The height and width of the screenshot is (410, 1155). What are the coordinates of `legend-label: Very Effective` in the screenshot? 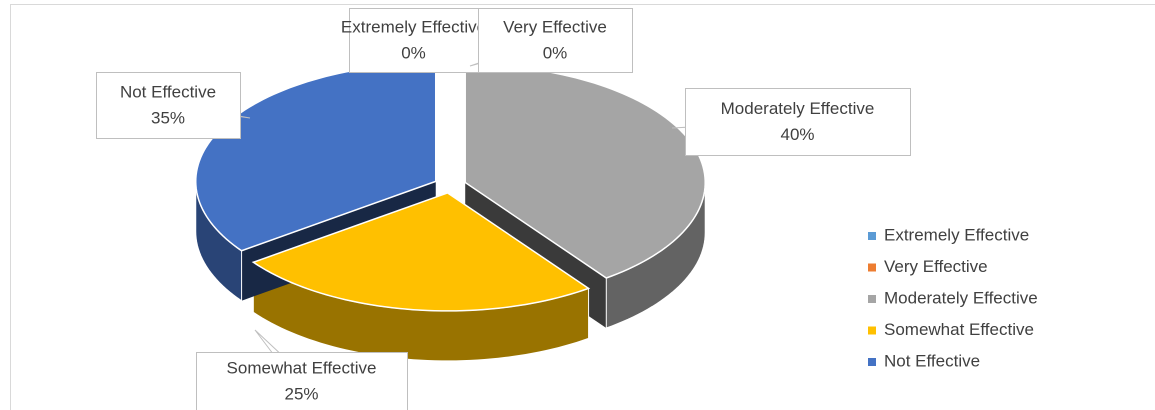 It's located at (936, 266).